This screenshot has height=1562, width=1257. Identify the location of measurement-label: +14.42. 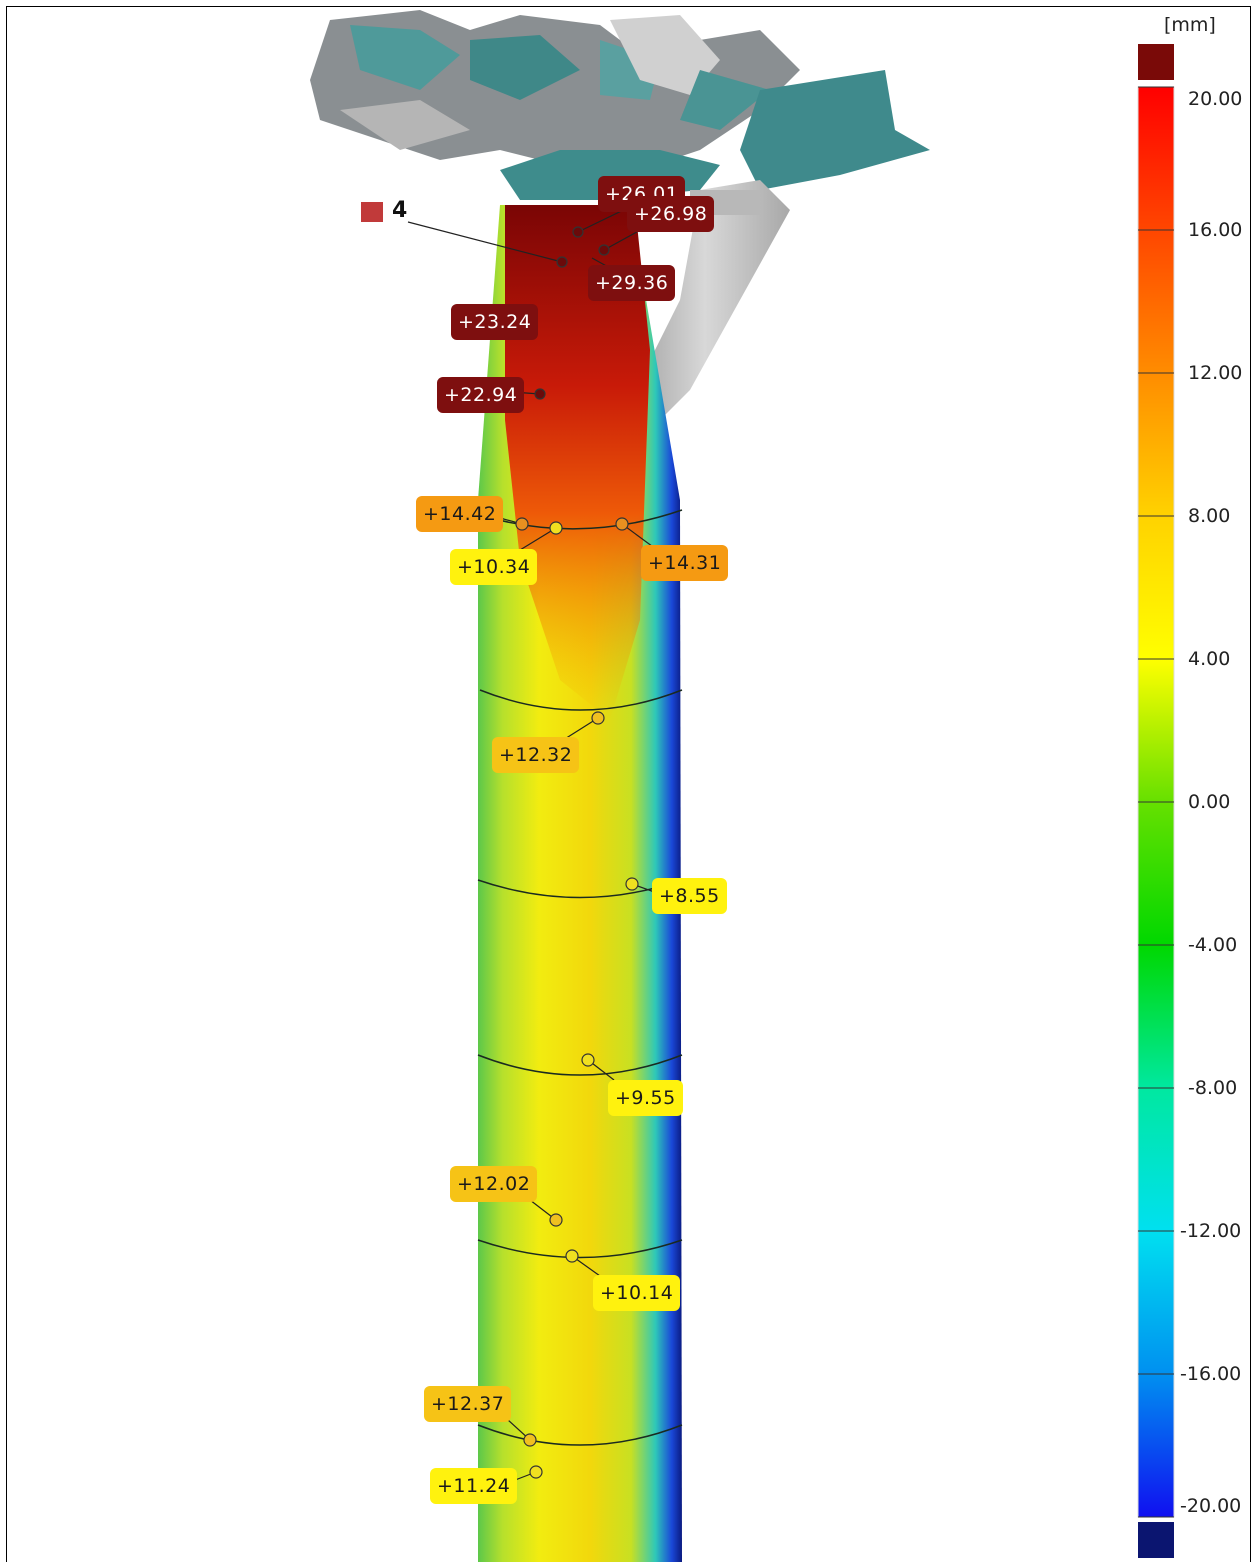
(460, 514).